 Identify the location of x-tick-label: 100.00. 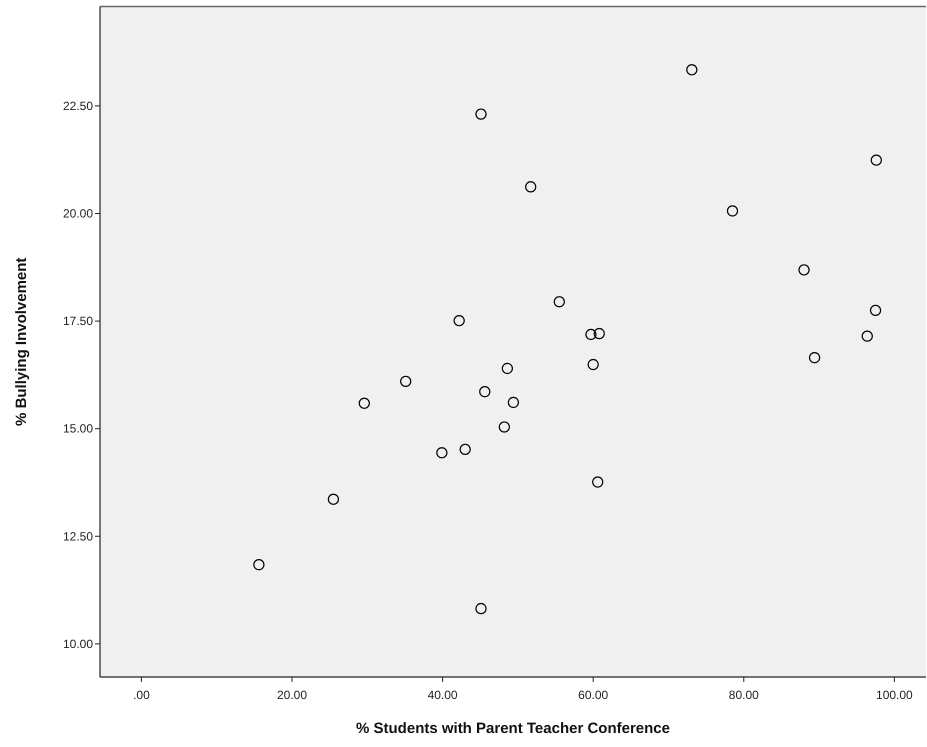
(895, 695).